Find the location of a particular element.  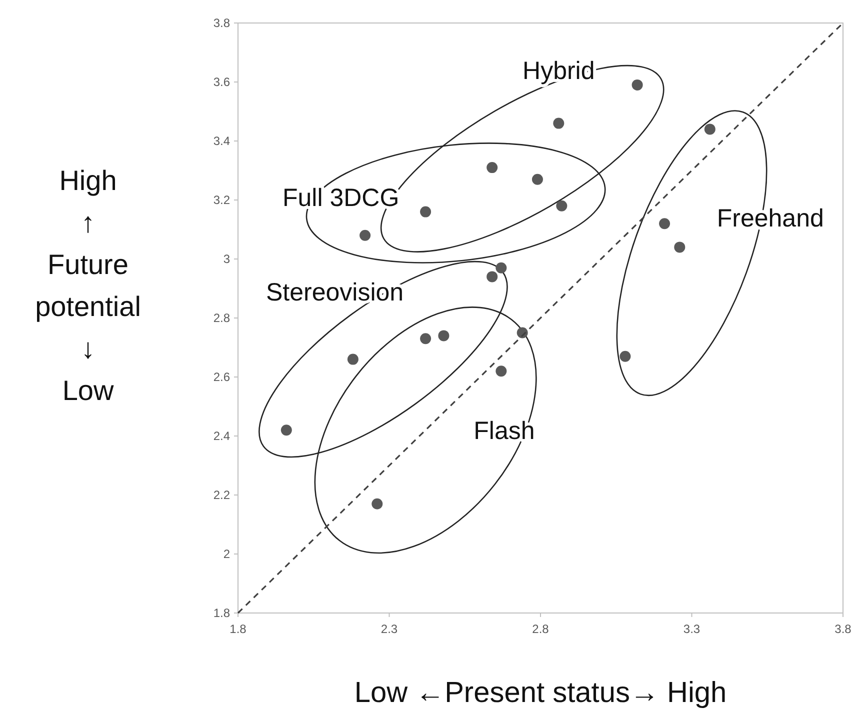

y-tick-label: 2.4 is located at coordinates (221, 436).